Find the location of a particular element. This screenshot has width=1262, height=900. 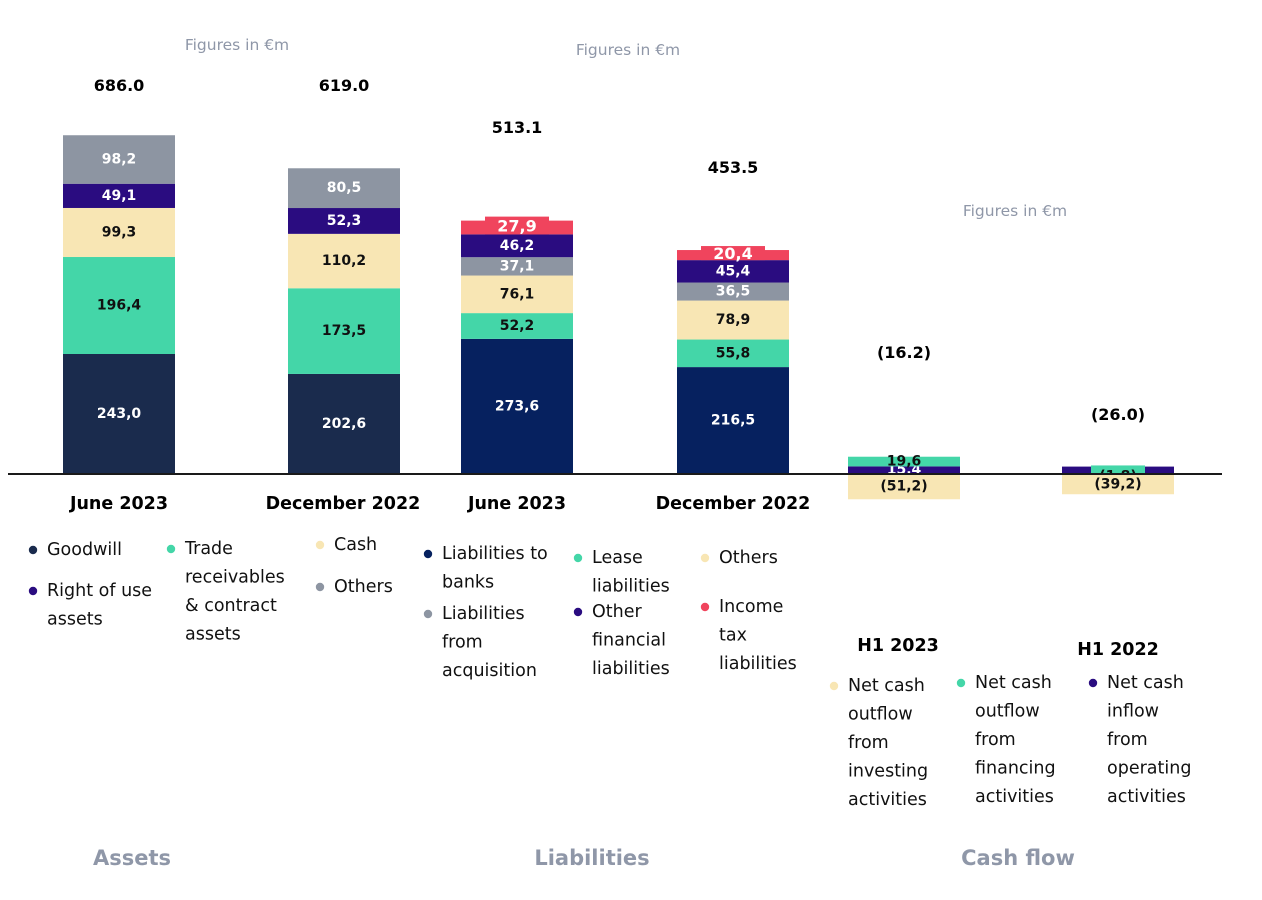

category-label: H1 2022 is located at coordinates (1118, 650).